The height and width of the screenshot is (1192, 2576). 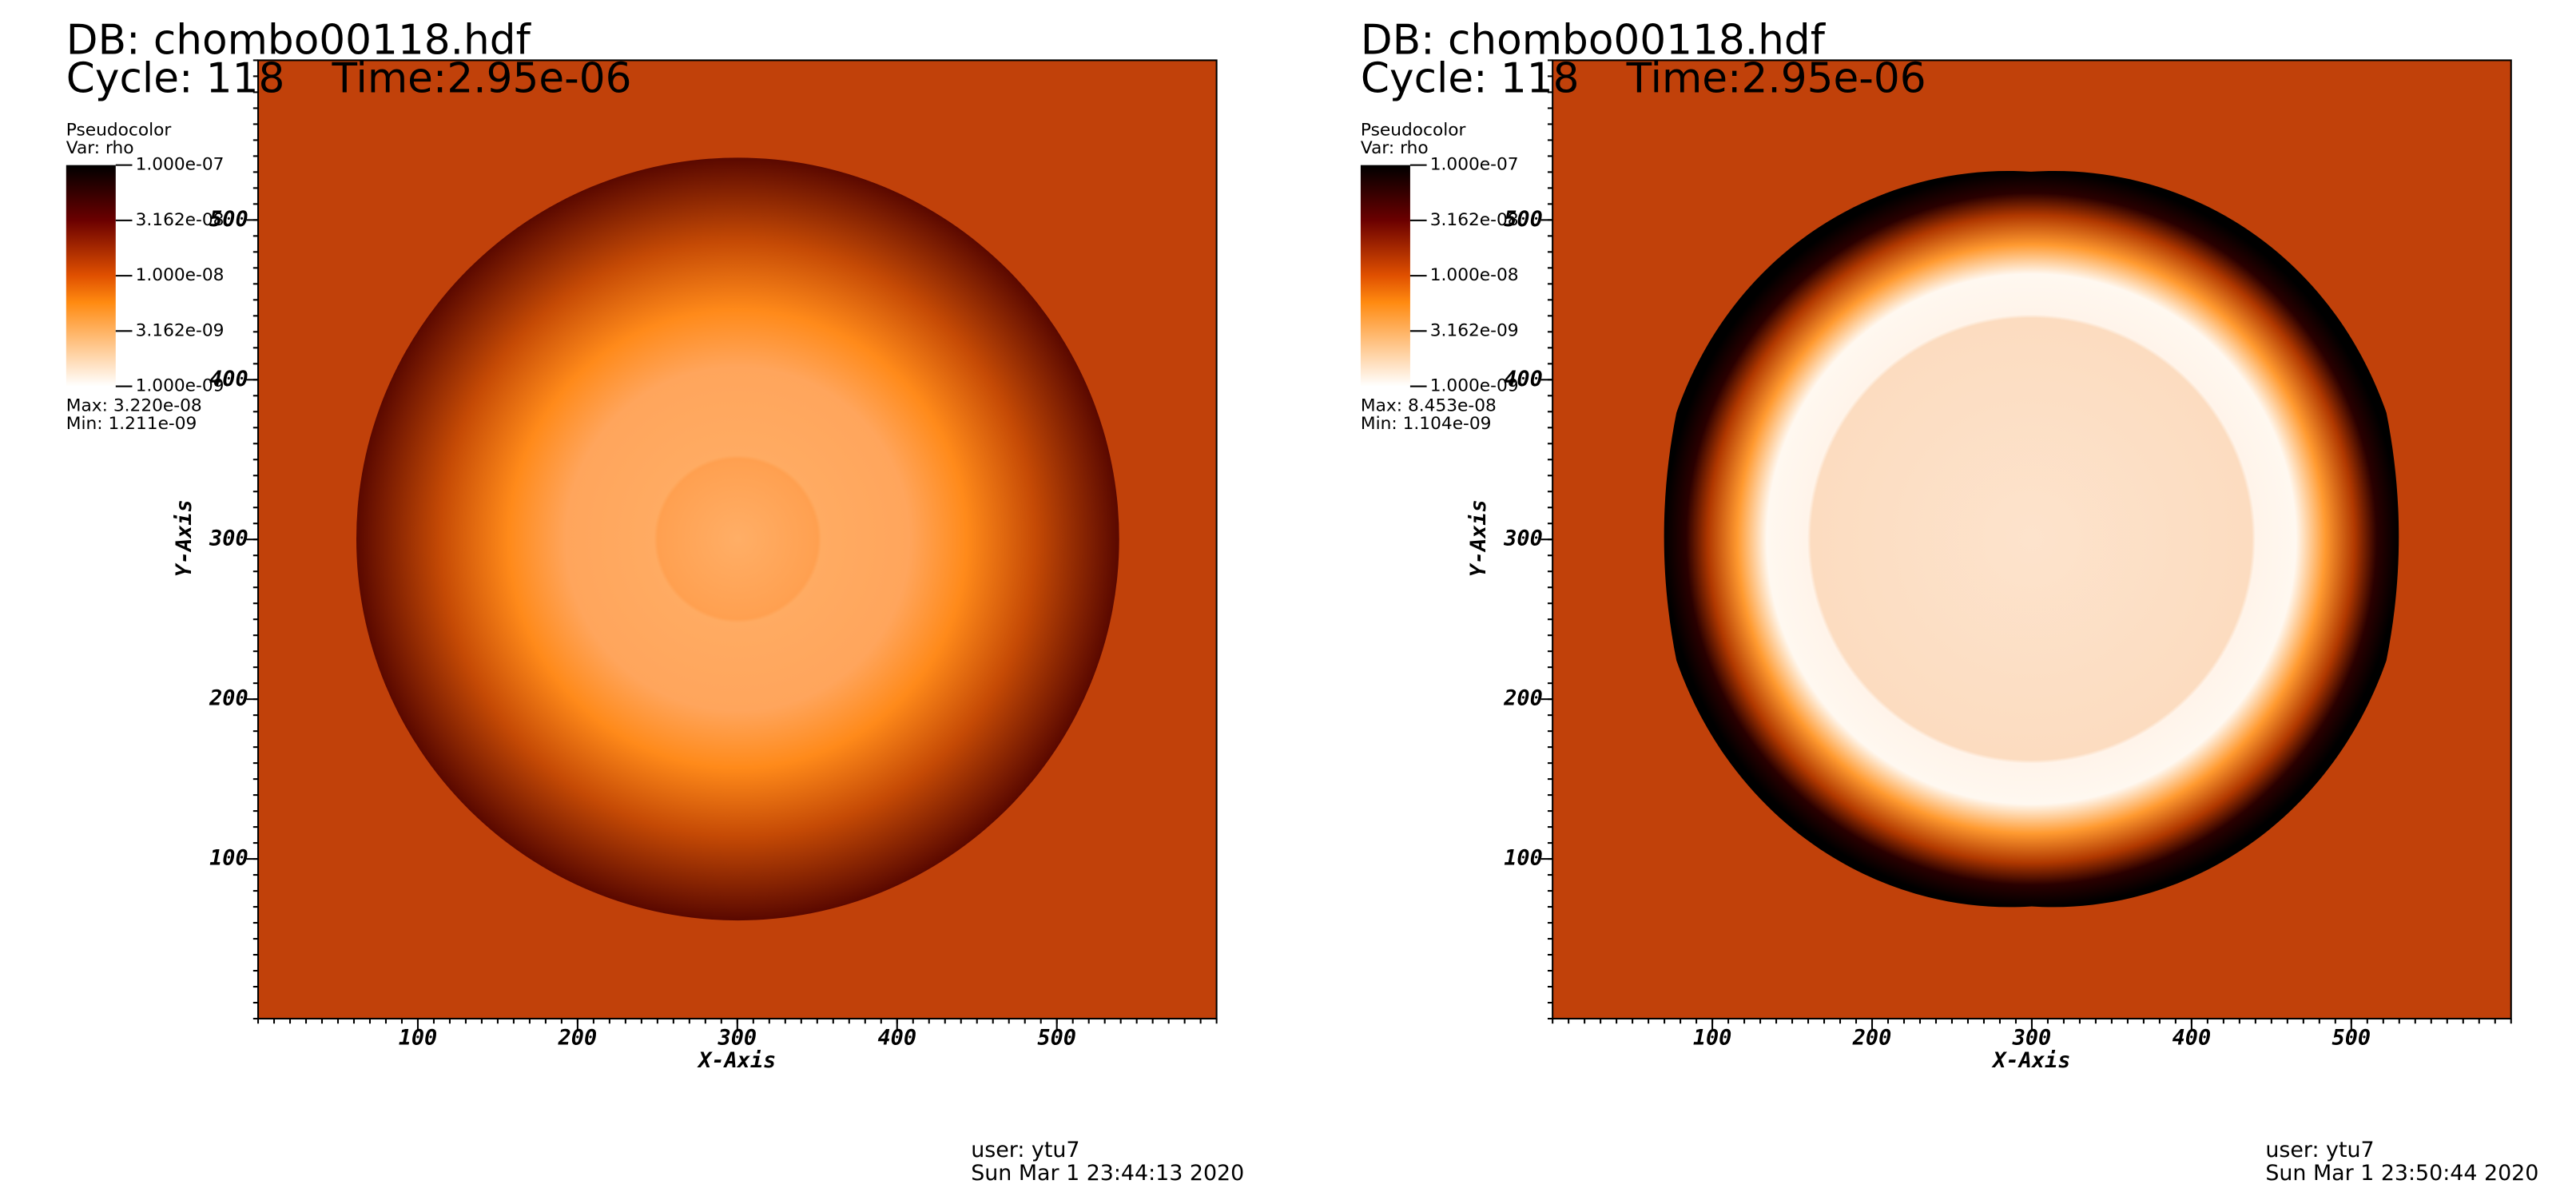 I want to click on date-label: Sun Mar 1 23:50:44 2020, so click(x=2401, y=1173).